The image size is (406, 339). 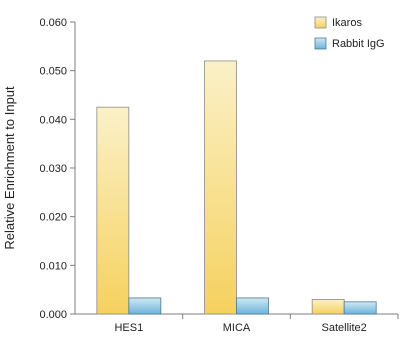 What do you see at coordinates (220, 187) in the screenshot?
I see `bar-mica-ikaros` at bounding box center [220, 187].